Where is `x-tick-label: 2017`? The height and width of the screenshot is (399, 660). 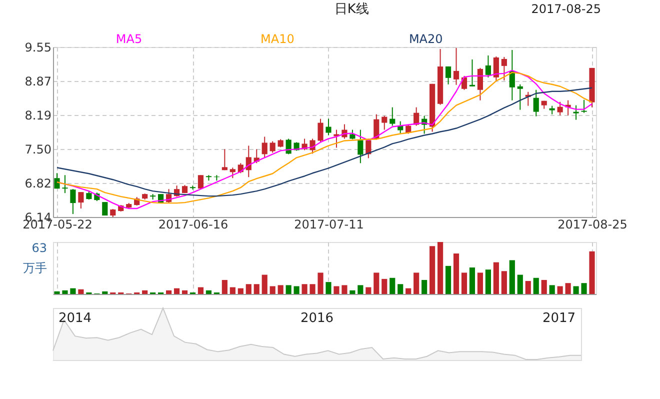
x-tick-label: 2017 is located at coordinates (559, 318).